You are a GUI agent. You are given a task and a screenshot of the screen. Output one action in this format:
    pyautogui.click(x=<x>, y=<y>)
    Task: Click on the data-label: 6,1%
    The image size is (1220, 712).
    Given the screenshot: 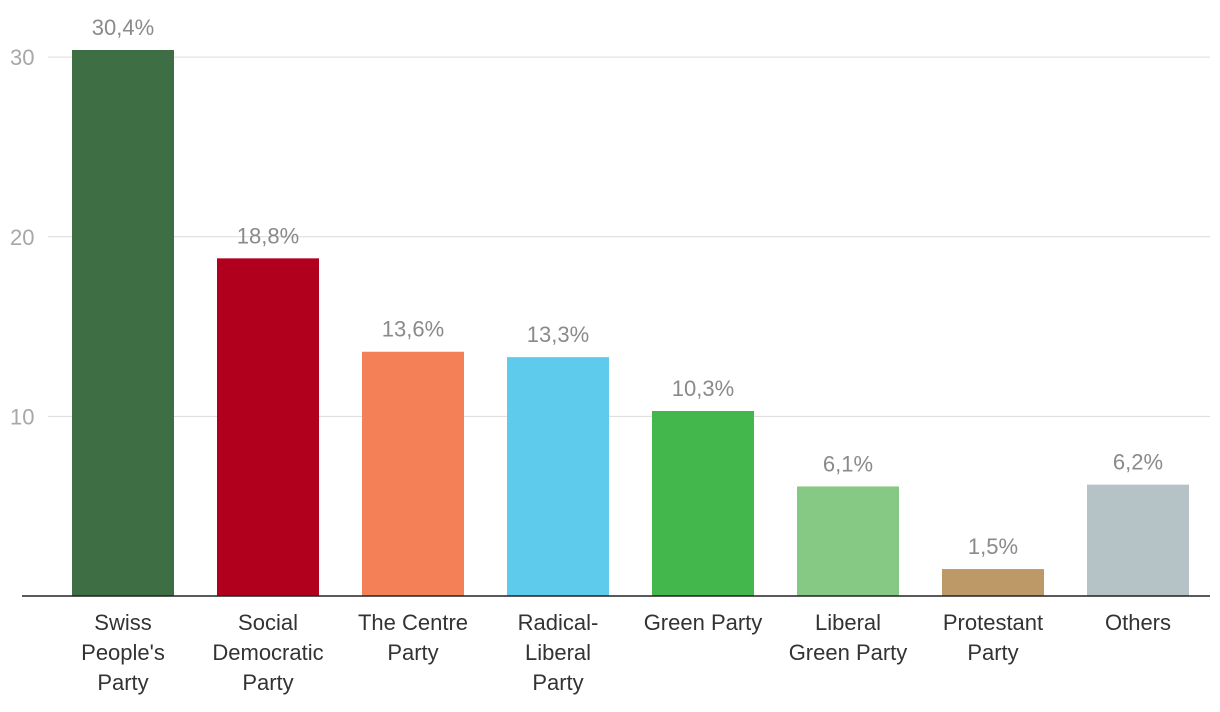 What is the action you would take?
    pyautogui.click(x=848, y=463)
    